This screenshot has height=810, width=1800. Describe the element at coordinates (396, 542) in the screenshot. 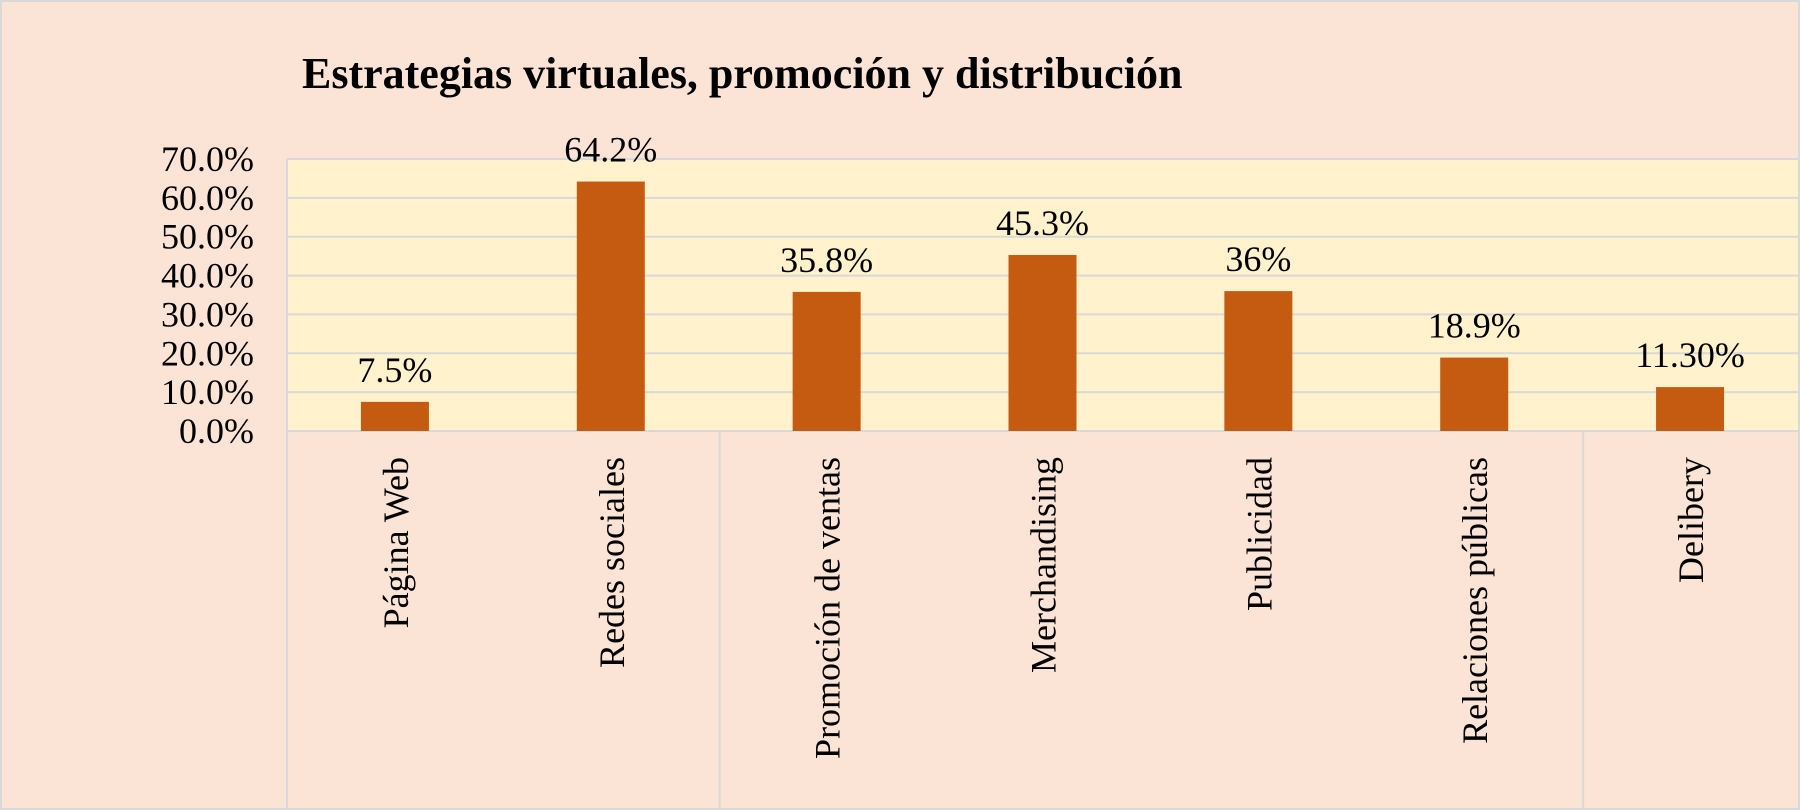

I see `x-tick-label: Página Web` at that location.